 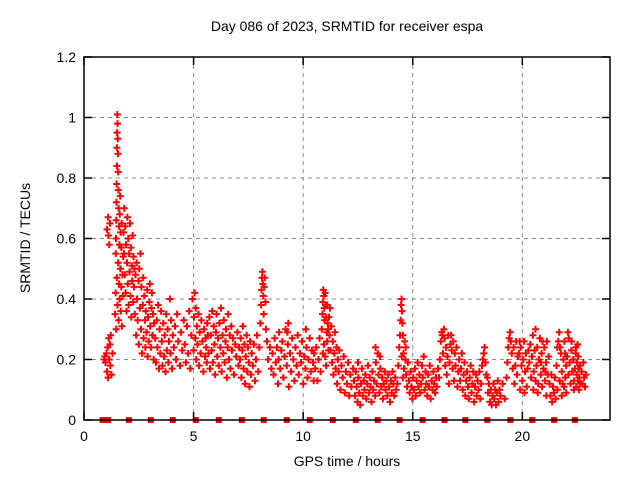 What do you see at coordinates (194, 436) in the screenshot?
I see `x-tick-label: 5` at bounding box center [194, 436].